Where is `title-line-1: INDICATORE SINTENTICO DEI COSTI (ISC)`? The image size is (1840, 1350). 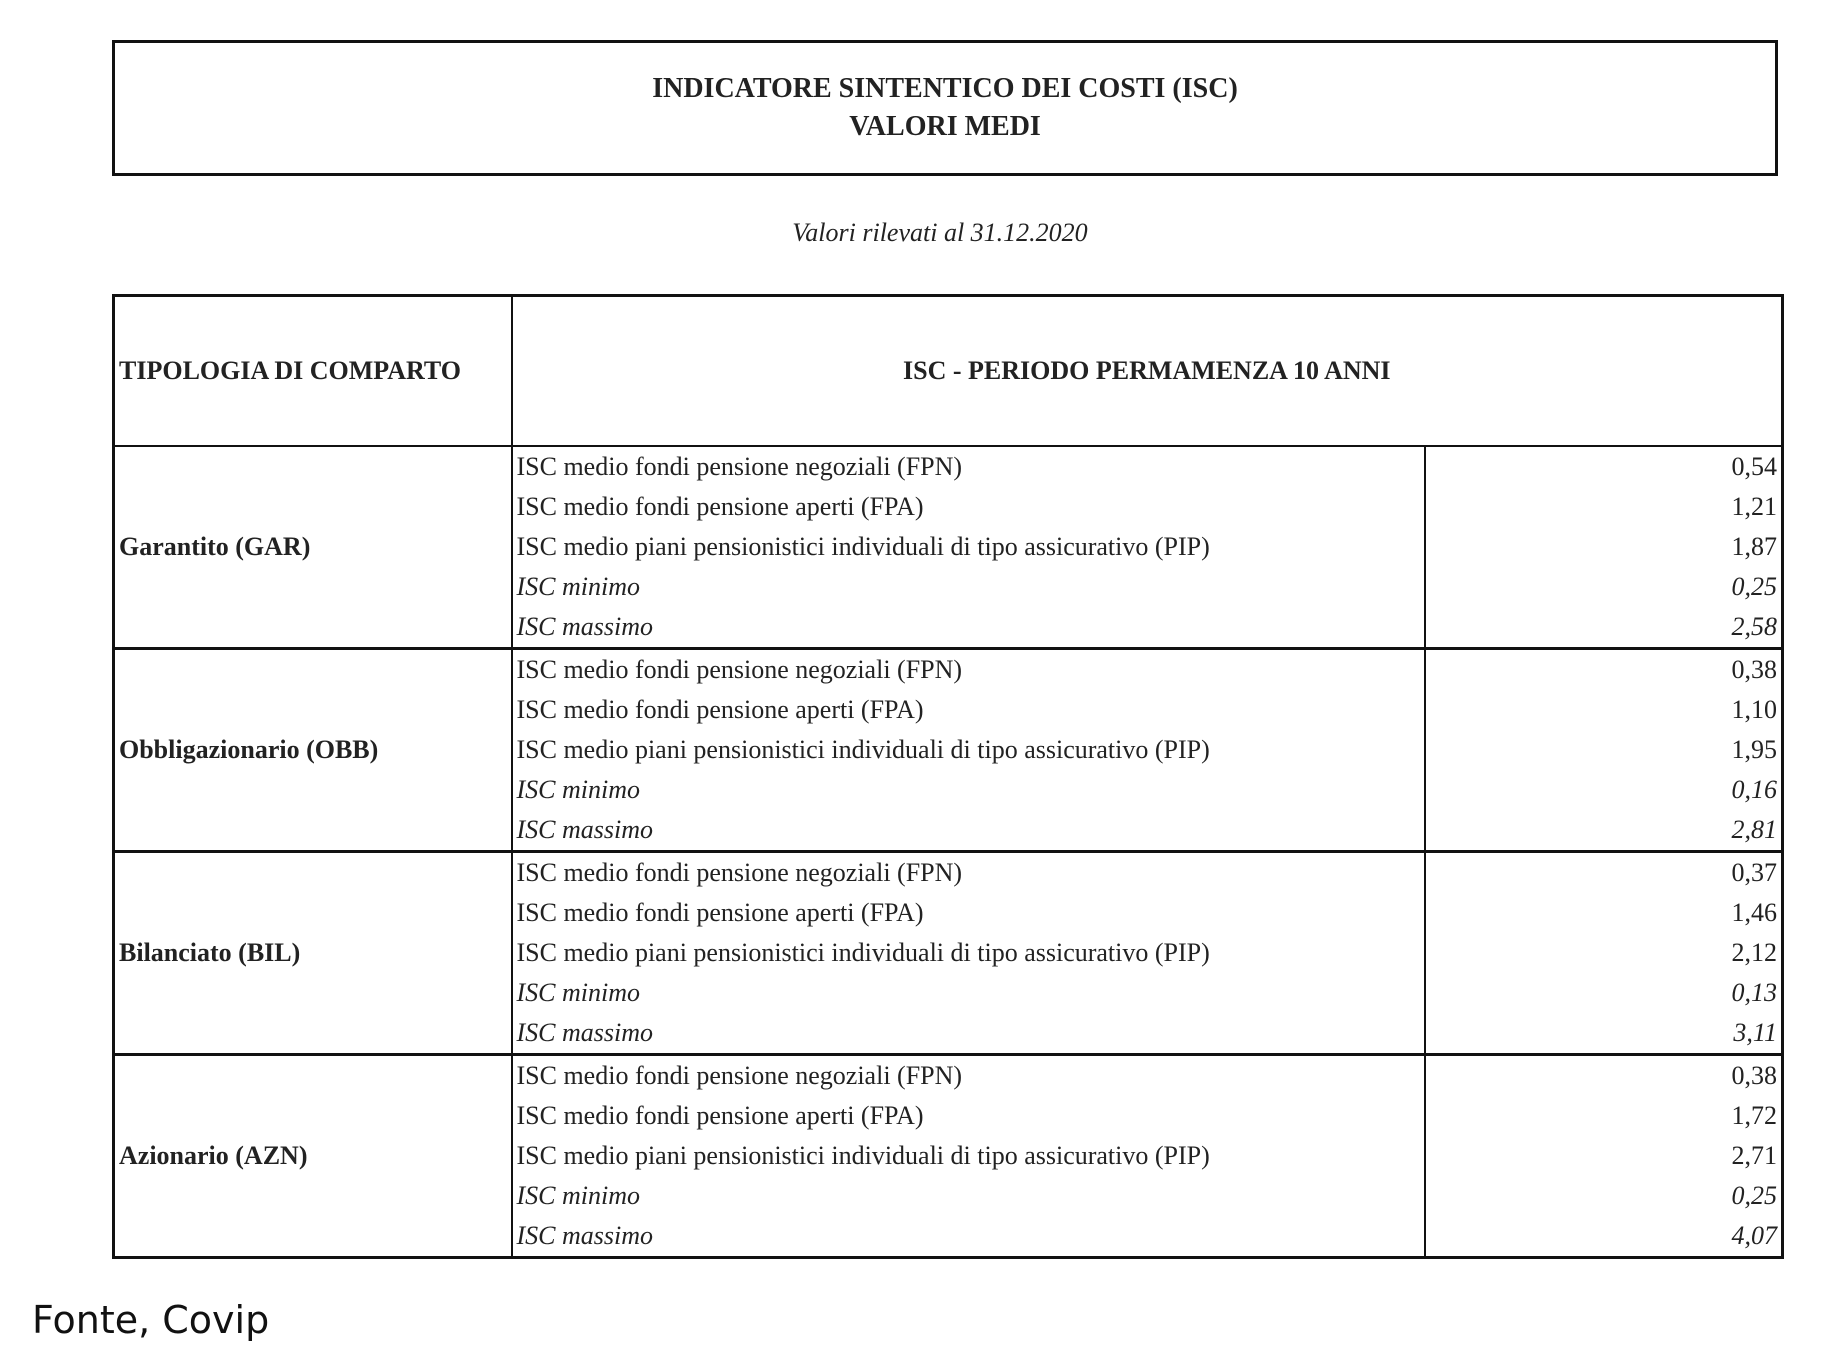
title-line-1: INDICATORE SINTENTICO DEI COSTI (ISC) is located at coordinates (945, 88).